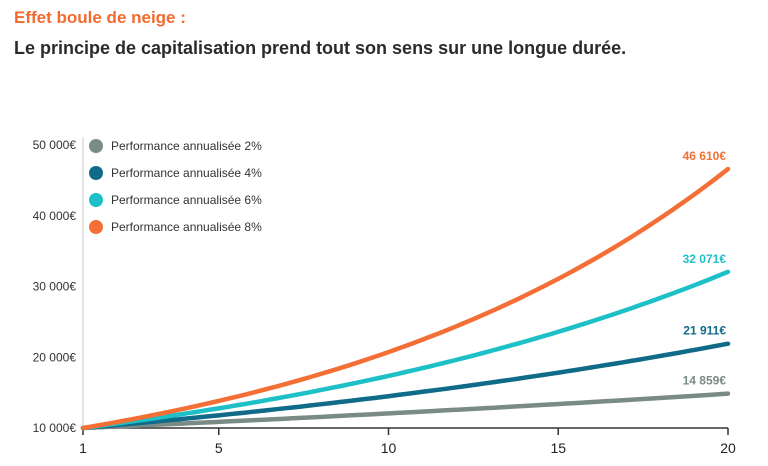 The height and width of the screenshot is (466, 768). I want to click on legend-item-label: Performance annualisée 4%, so click(186, 173).